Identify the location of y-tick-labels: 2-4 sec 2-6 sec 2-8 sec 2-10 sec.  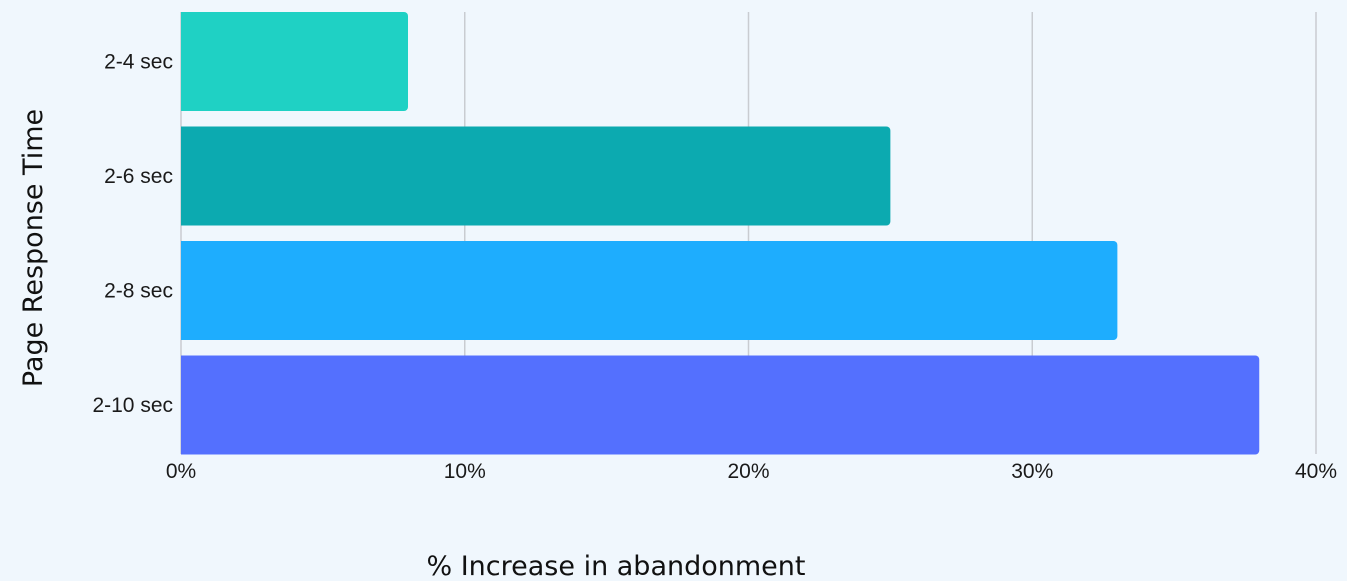
(132, 234).